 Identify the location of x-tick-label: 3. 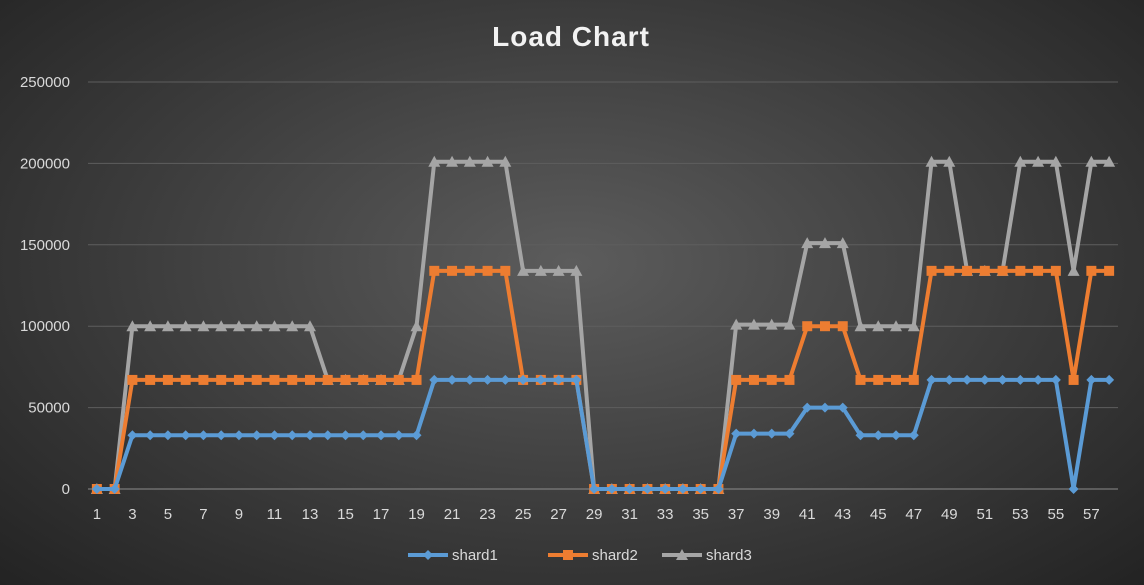
(132, 514).